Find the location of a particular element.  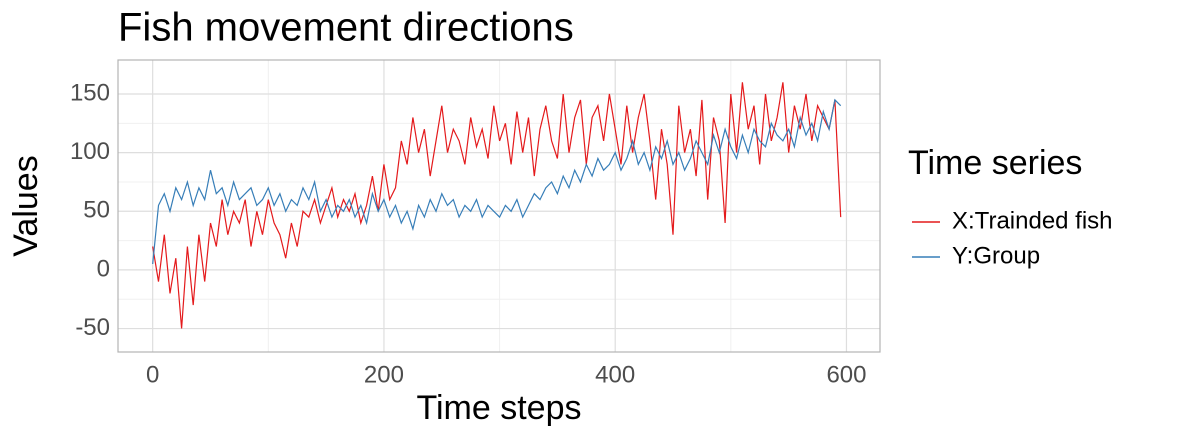

y-tick-label: 150 is located at coordinates (90, 92).